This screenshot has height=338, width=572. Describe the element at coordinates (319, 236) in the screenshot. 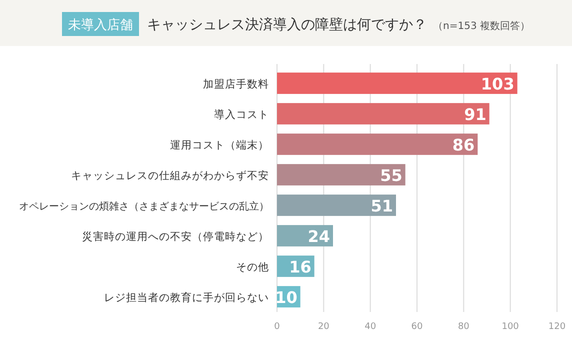

I see `data-label: 24` at that location.